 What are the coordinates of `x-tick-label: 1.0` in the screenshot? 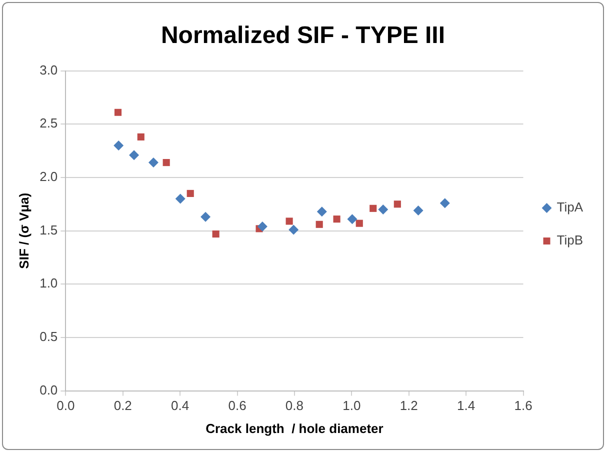 It's located at (351, 406).